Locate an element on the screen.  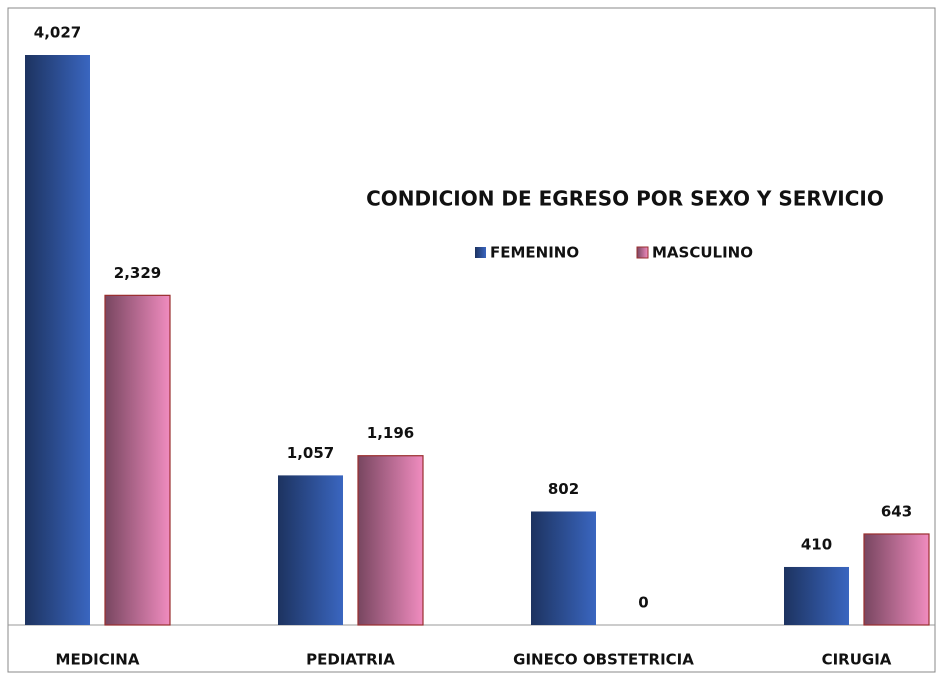
legend-label: FEMENINO is located at coordinates (534, 253).